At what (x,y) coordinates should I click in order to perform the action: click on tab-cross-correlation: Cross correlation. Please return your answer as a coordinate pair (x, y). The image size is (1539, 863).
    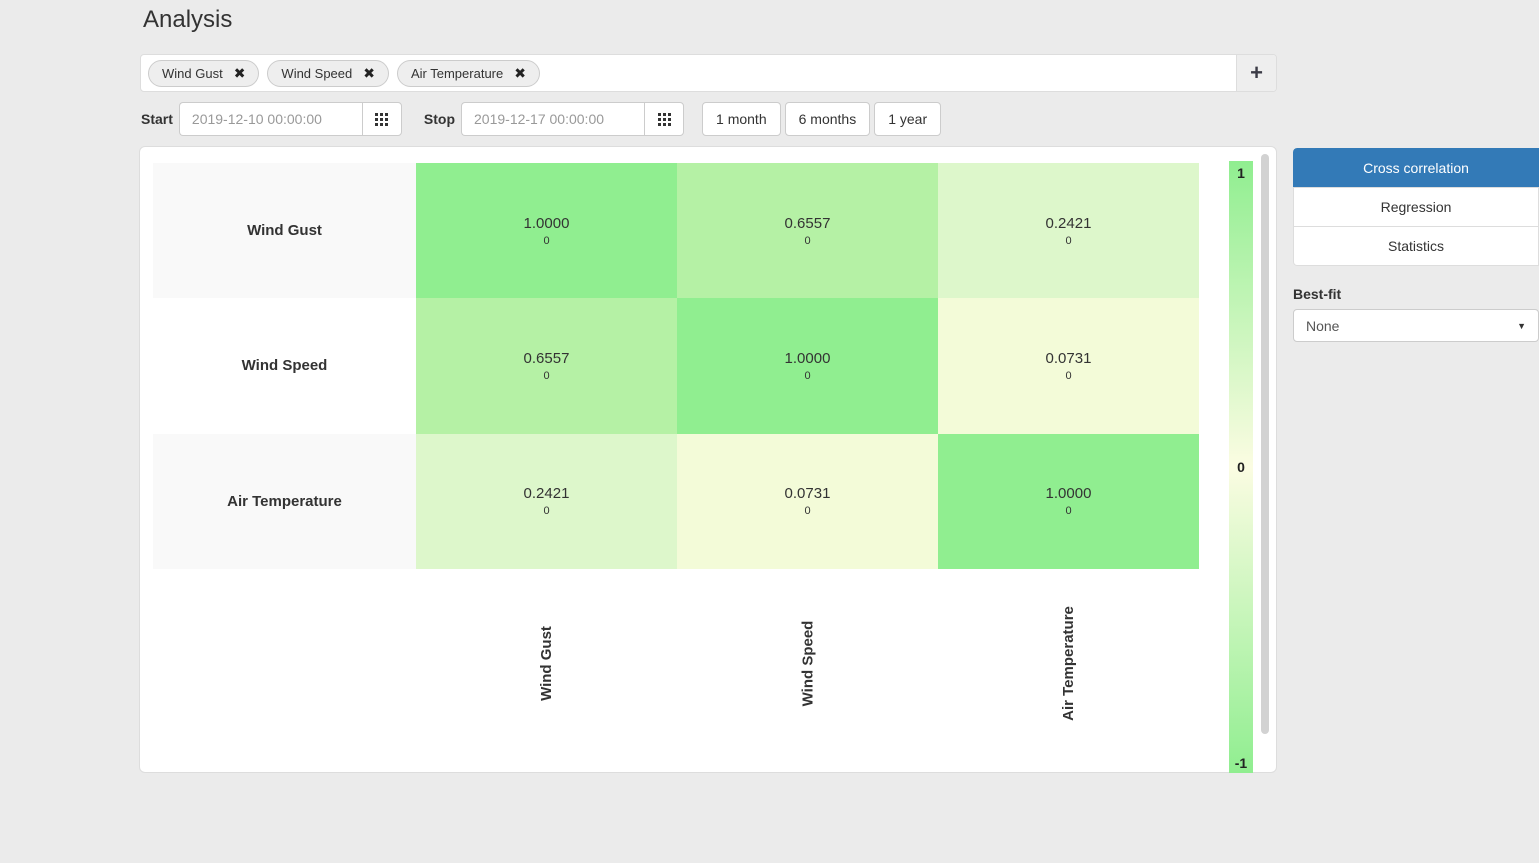
    Looking at the image, I should click on (1416, 168).